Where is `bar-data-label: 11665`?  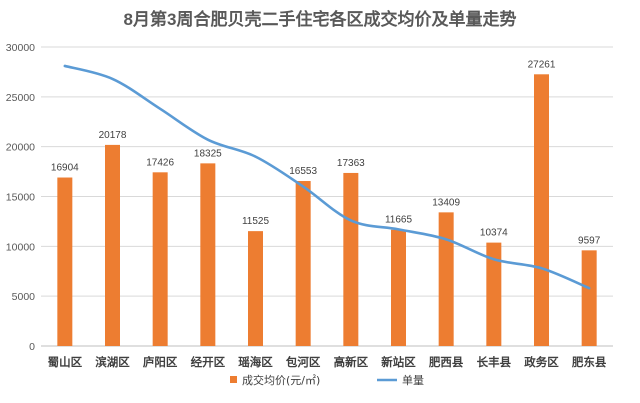
bar-data-label: 11665 is located at coordinates (399, 220).